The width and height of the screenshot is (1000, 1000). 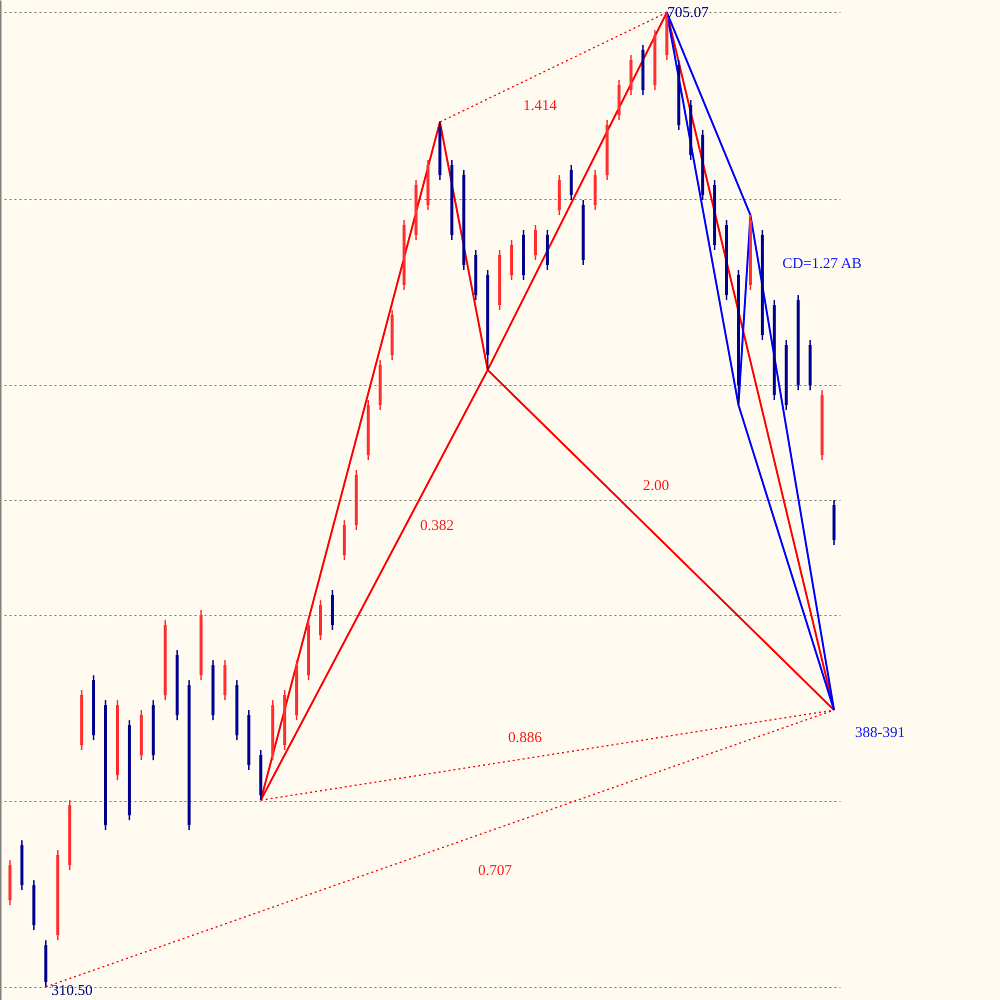 I want to click on annotation: 705.07, so click(x=688, y=13).